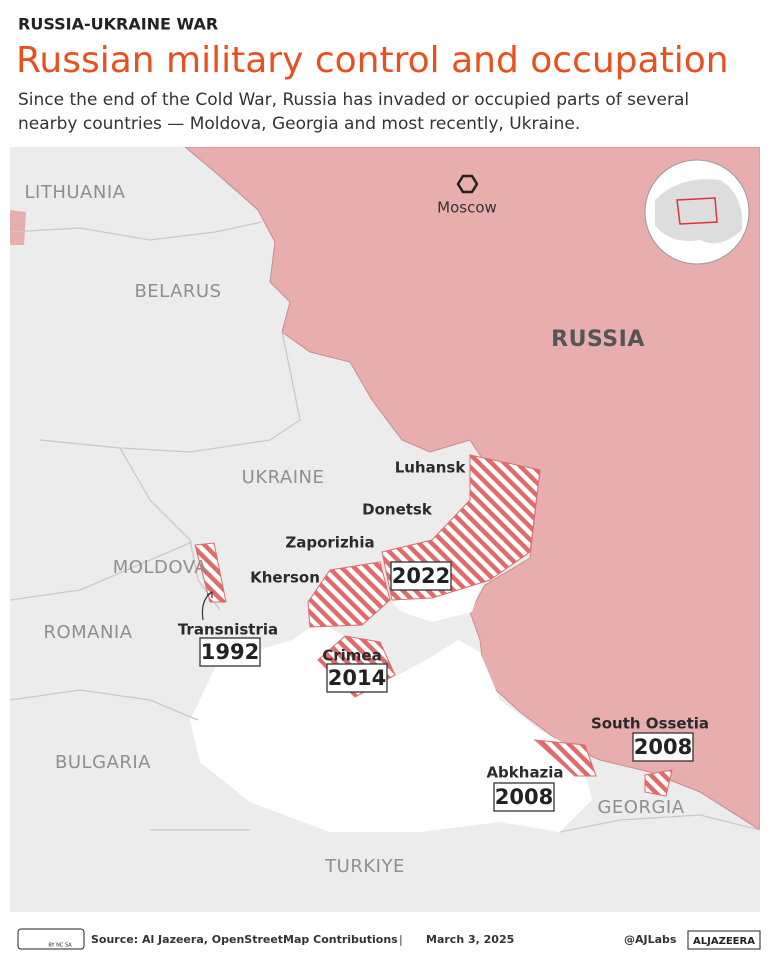 Image resolution: width=770 pixels, height=962 pixels. What do you see at coordinates (87, 632) in the screenshot?
I see `country-label: ROMANIA` at bounding box center [87, 632].